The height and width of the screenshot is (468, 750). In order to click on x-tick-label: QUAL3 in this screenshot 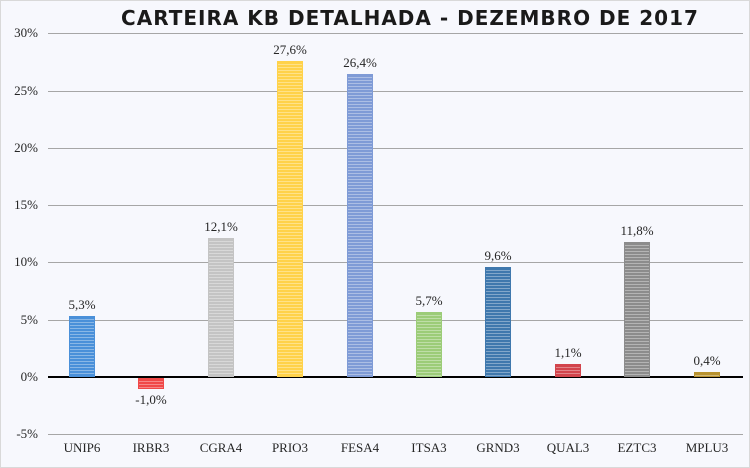, I will do `click(568, 447)`.